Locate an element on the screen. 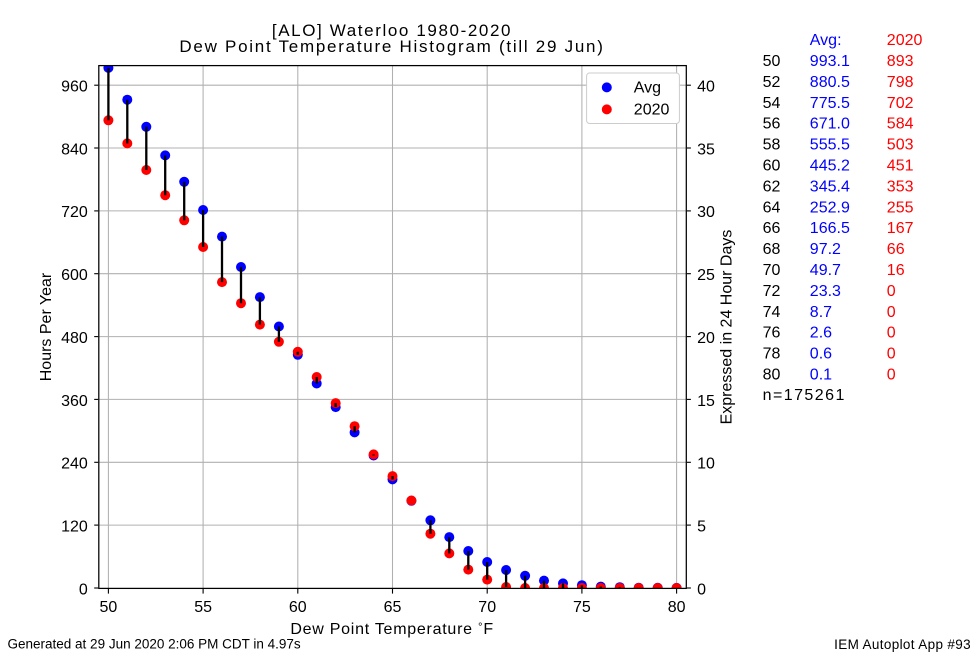 The image size is (980, 653). svg-text: 8.7 is located at coordinates (821, 312).